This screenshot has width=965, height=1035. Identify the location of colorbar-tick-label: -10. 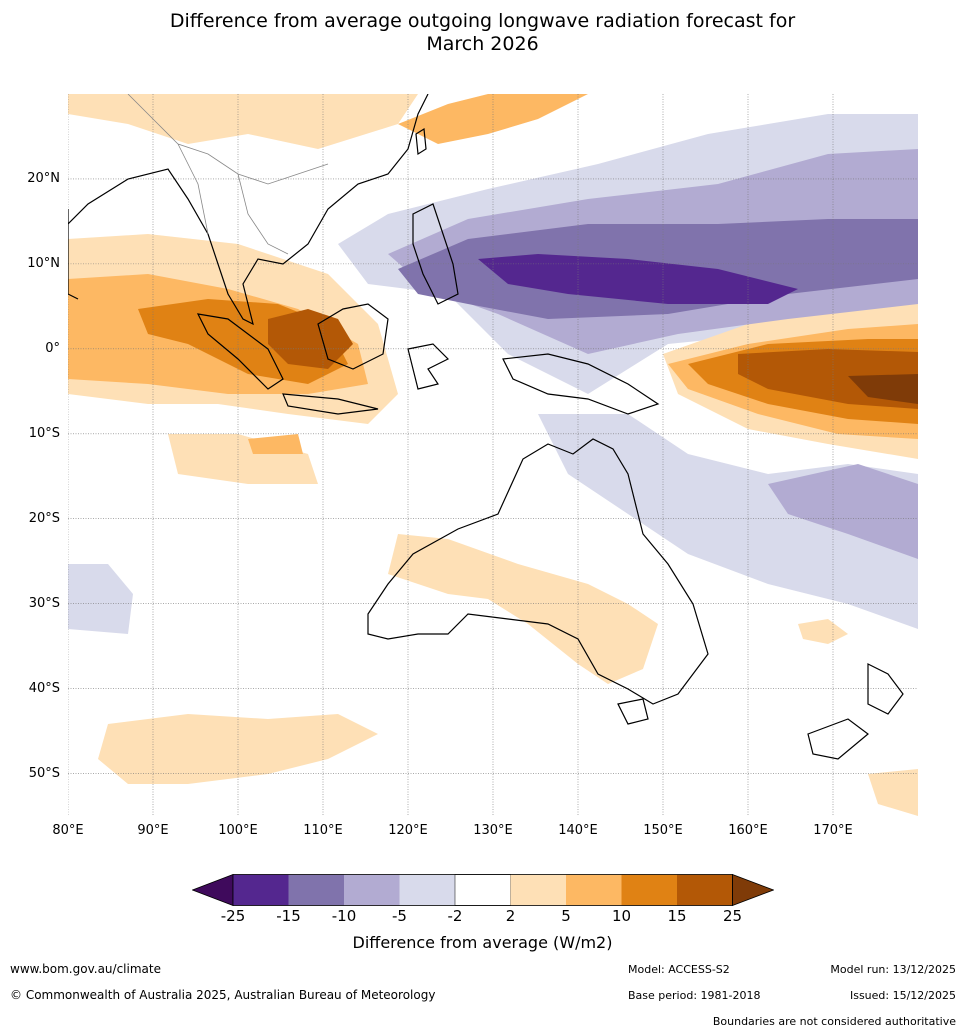
(344, 916).